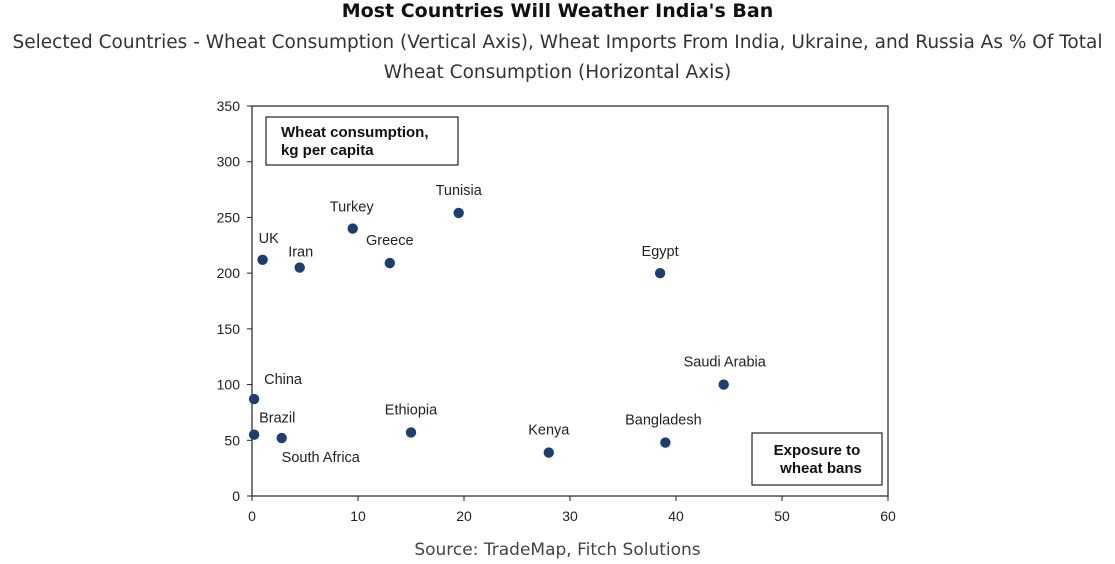 Image resolution: width=1115 pixels, height=564 pixels. What do you see at coordinates (232, 440) in the screenshot?
I see `y-tick-label: 50` at bounding box center [232, 440].